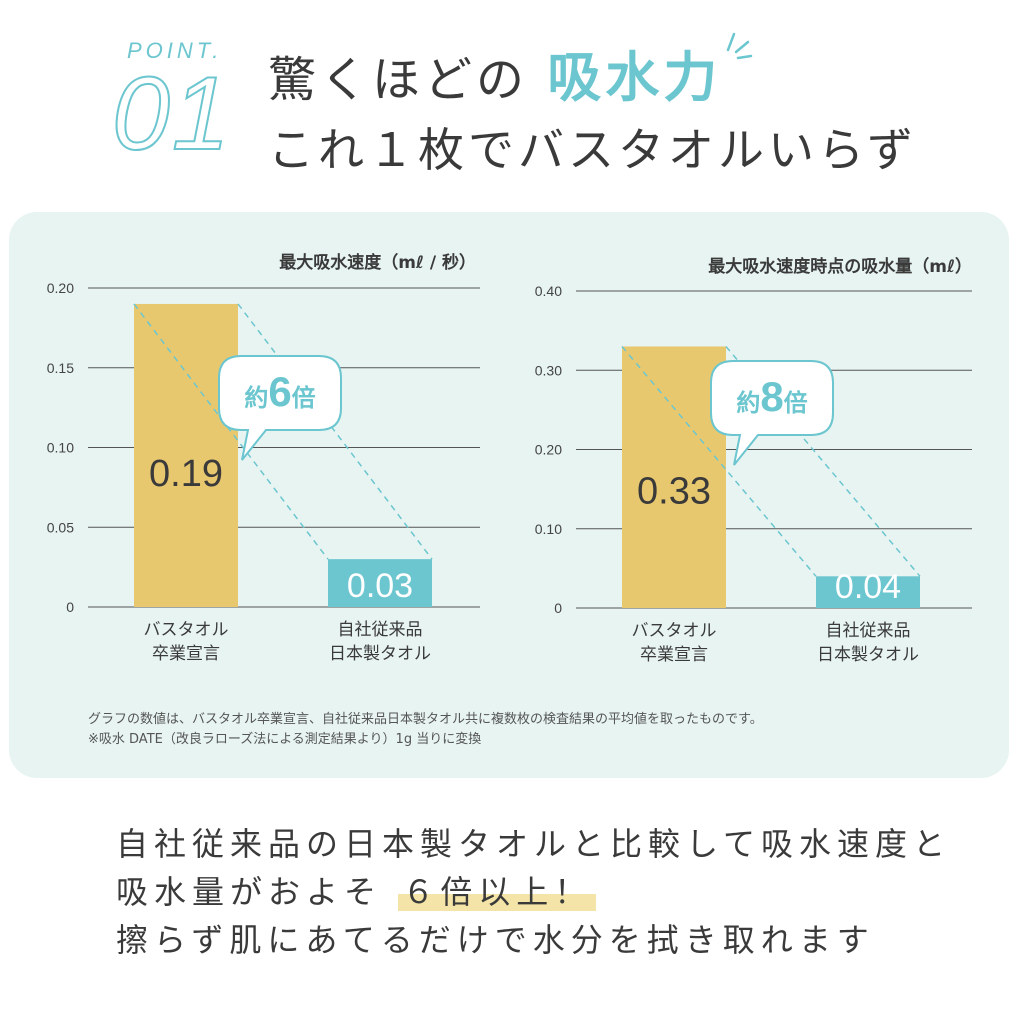  I want to click on y-tick-label-0-2: 0.10, so click(60, 448).